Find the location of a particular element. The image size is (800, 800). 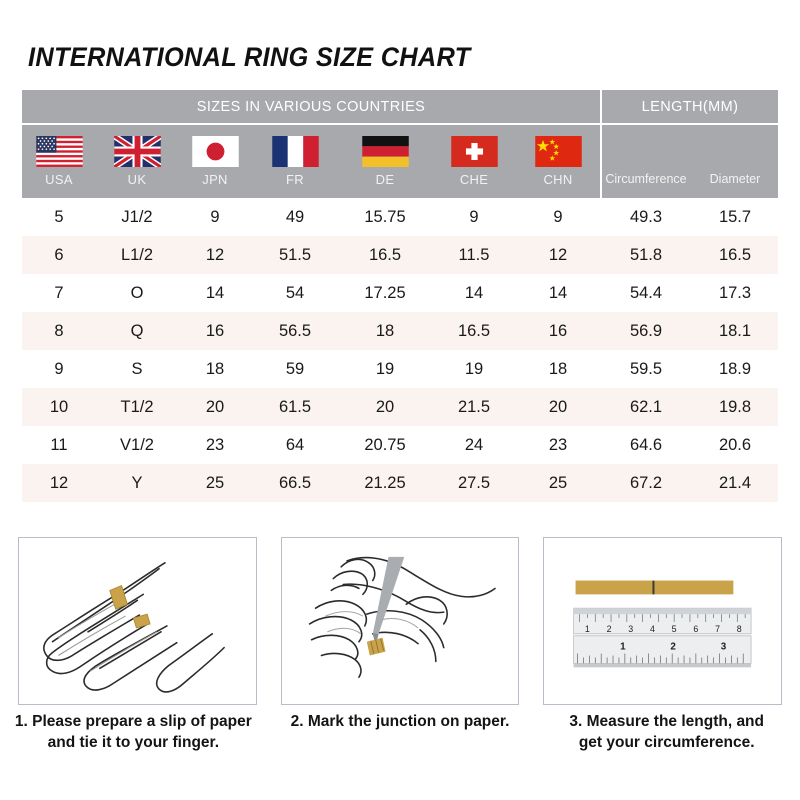

flag-japan-icon is located at coordinates (215, 151).